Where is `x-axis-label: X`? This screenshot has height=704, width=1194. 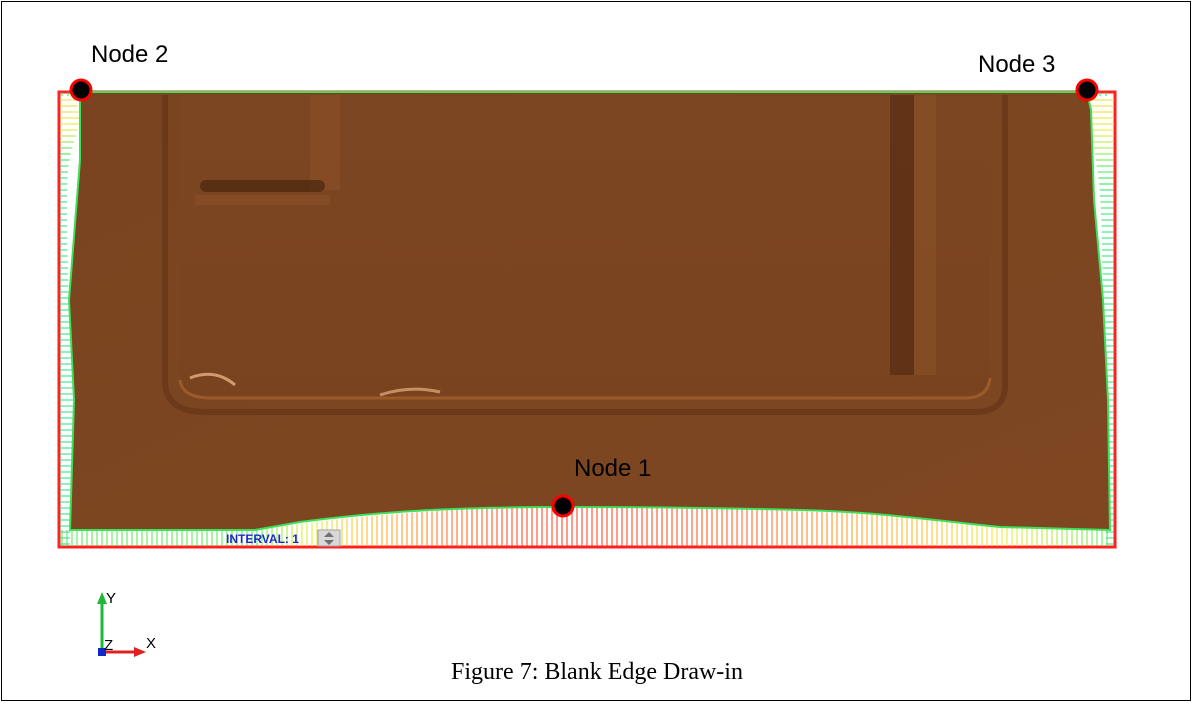
x-axis-label: X is located at coordinates (151, 643).